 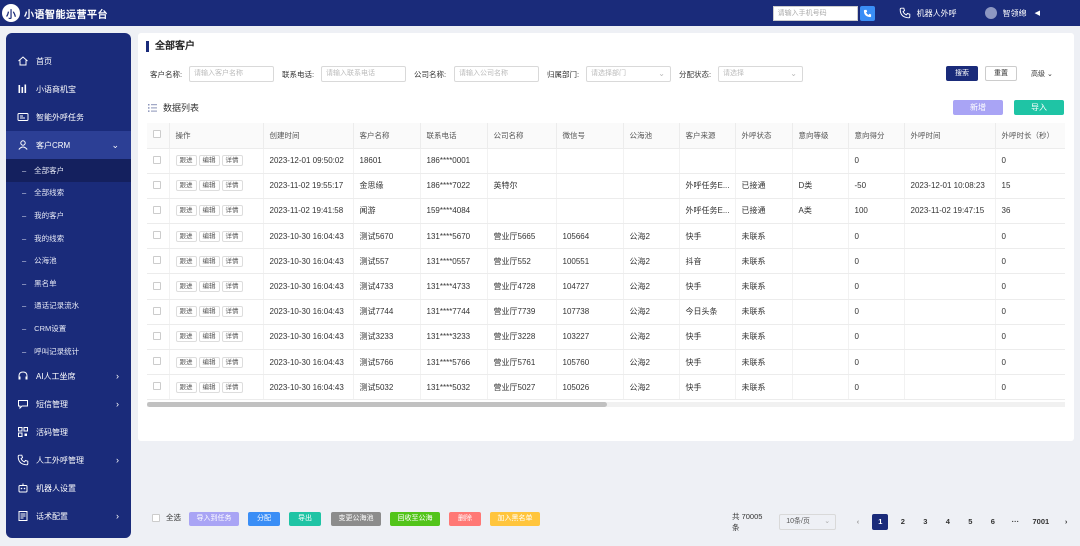 I want to click on assign-button: 分配, so click(x=264, y=519).